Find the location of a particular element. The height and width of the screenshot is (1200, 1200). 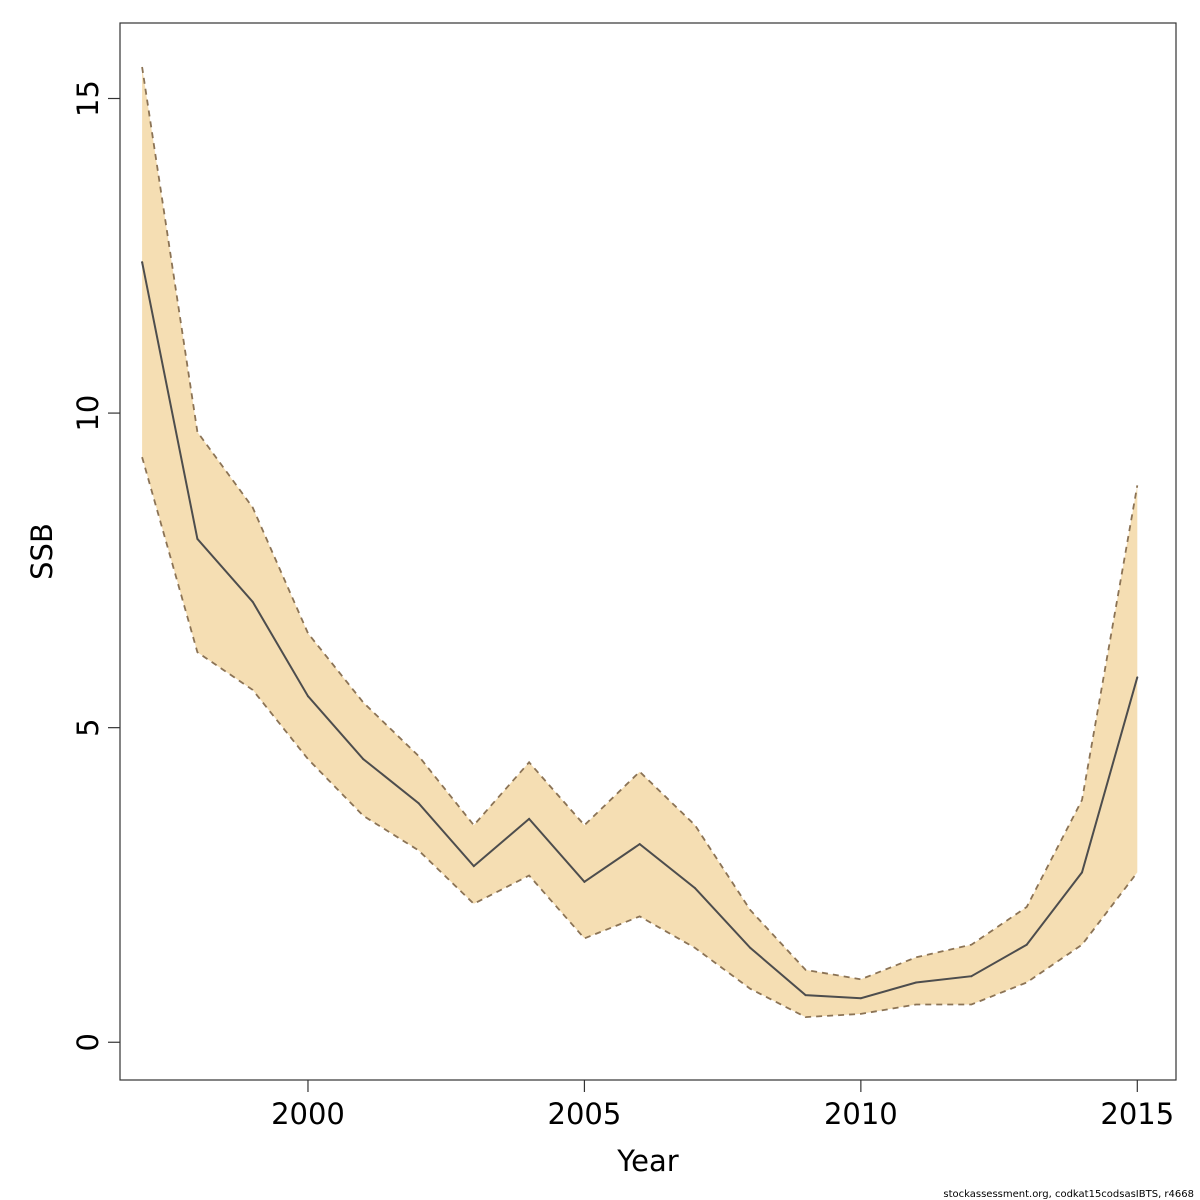

ssb-point-2010 is located at coordinates (860, 998).